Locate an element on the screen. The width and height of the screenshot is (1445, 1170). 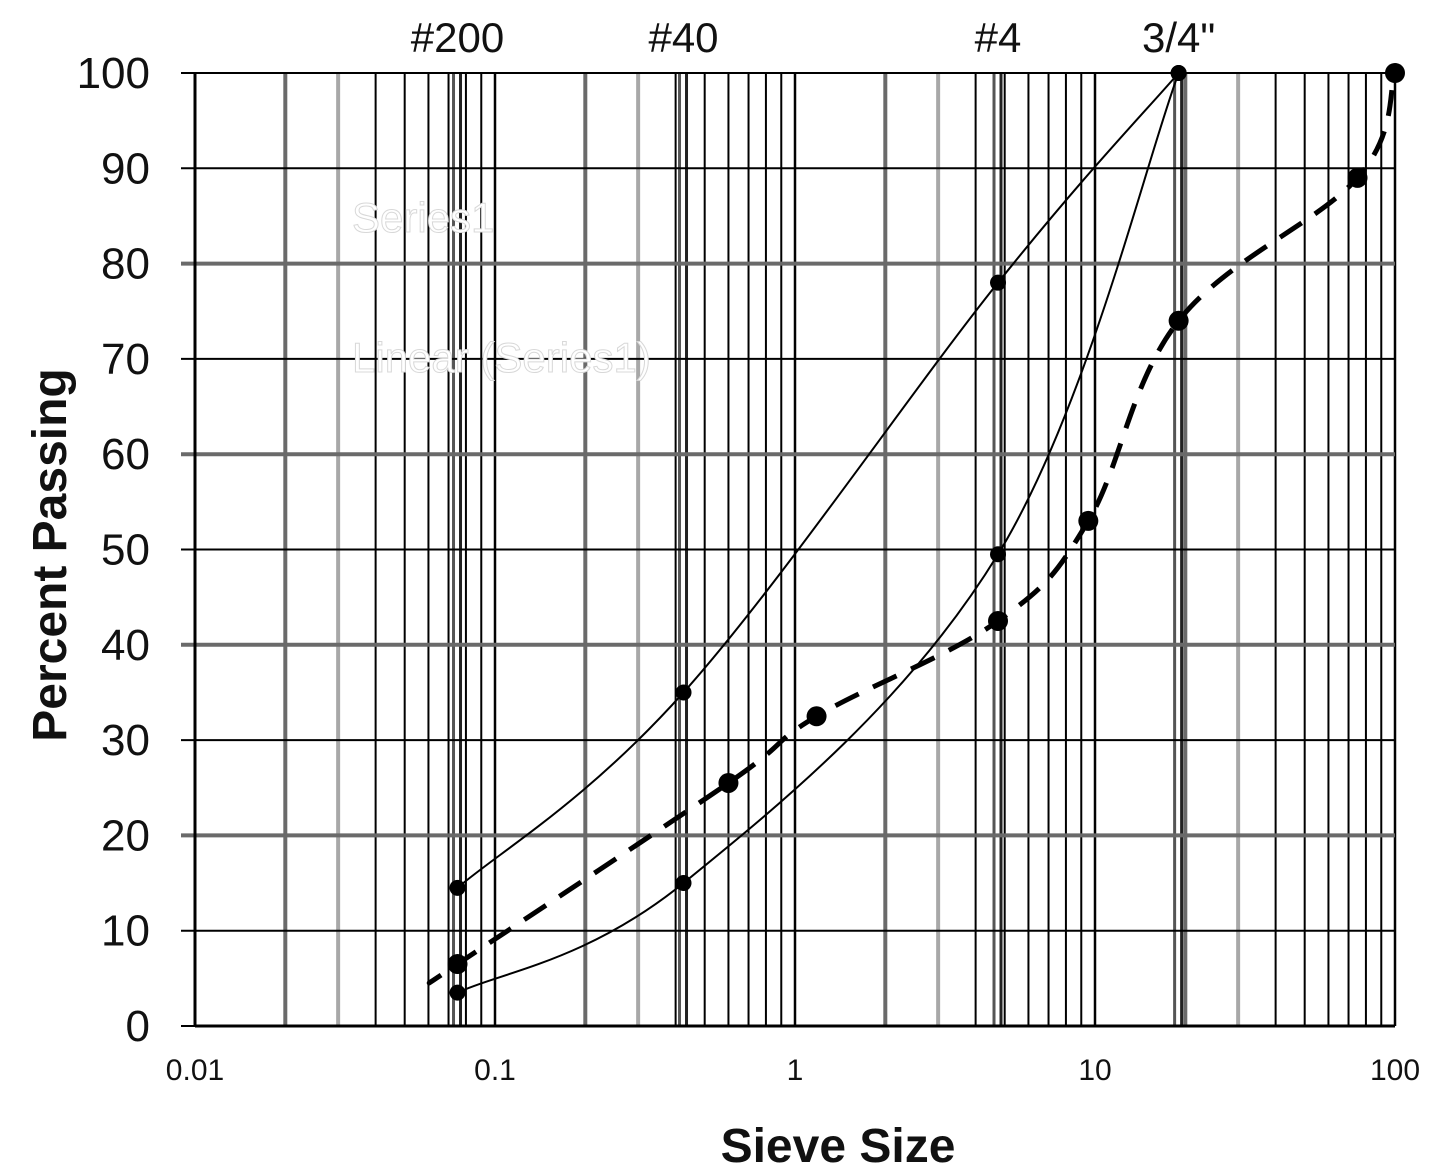
x-tick-label: 1 is located at coordinates (795, 1070).